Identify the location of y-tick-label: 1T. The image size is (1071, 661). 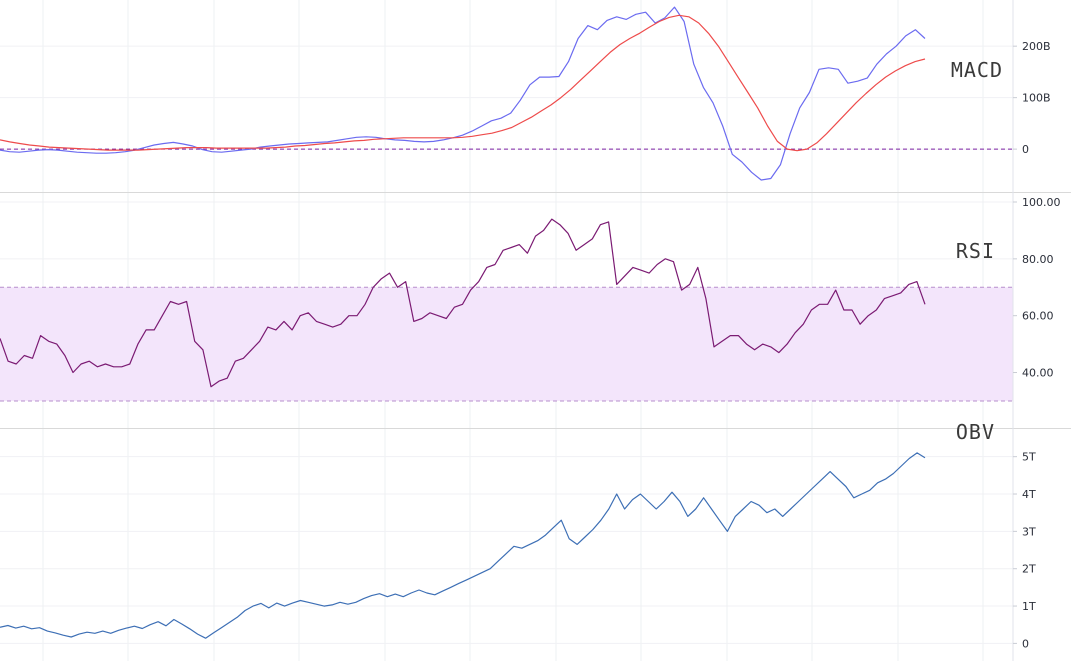
(1029, 606).